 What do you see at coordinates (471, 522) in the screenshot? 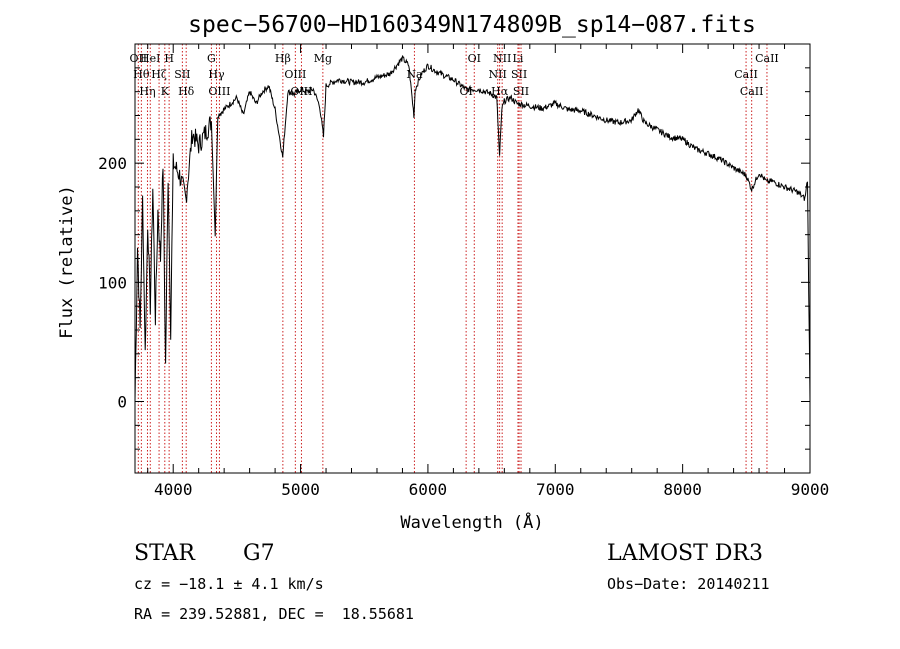
I see `x-axis-label: Wavelength (Å)` at bounding box center [471, 522].